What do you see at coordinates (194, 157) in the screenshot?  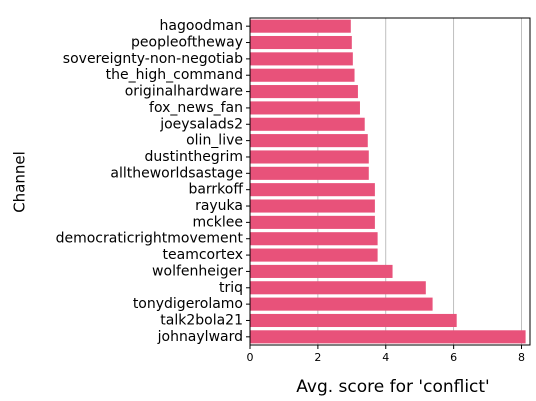 I see `y-tick-label: dustinthegrim` at bounding box center [194, 157].